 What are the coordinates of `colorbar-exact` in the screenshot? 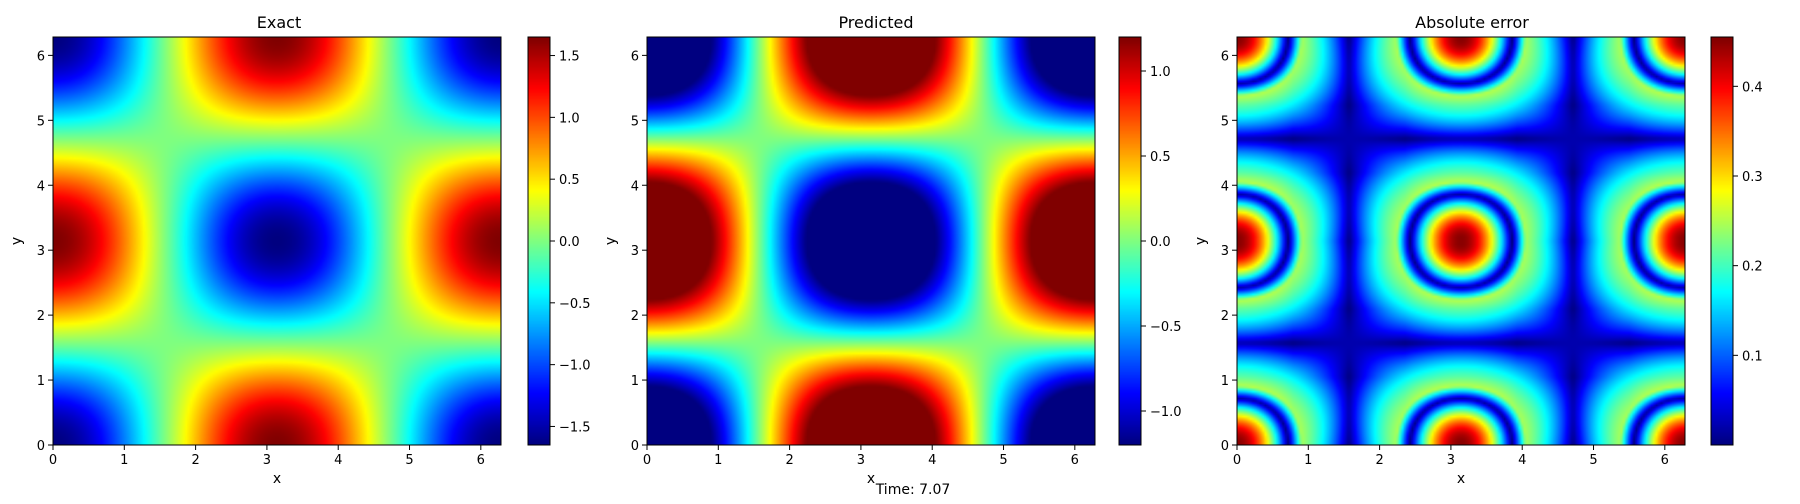 It's located at (539, 241).